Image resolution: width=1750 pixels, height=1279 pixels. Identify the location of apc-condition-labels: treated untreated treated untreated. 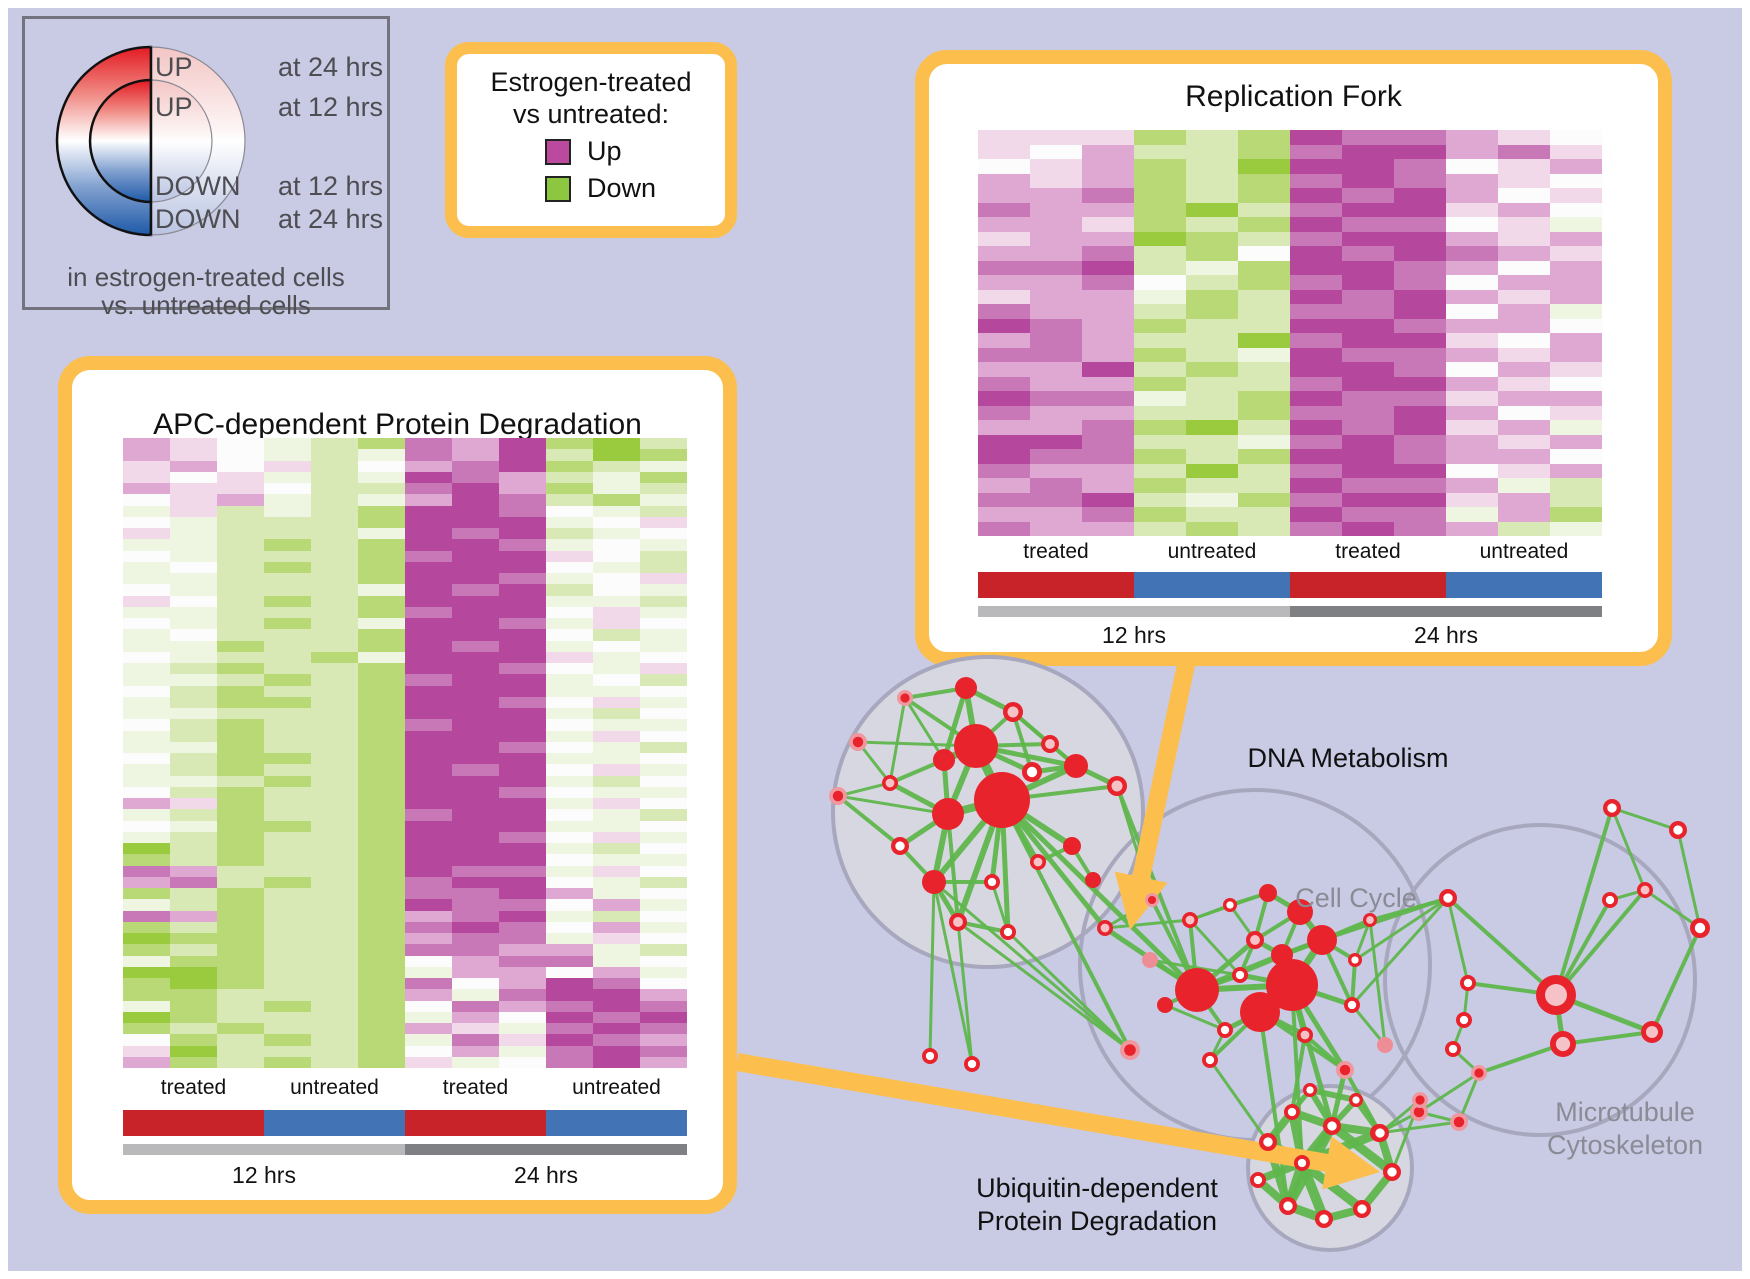
(405, 1088).